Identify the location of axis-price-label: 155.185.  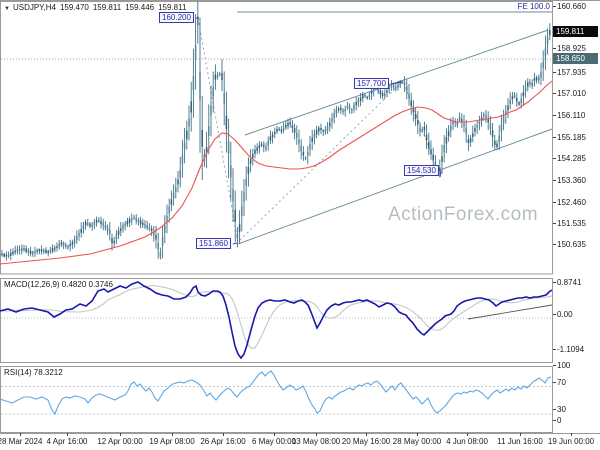
(571, 137).